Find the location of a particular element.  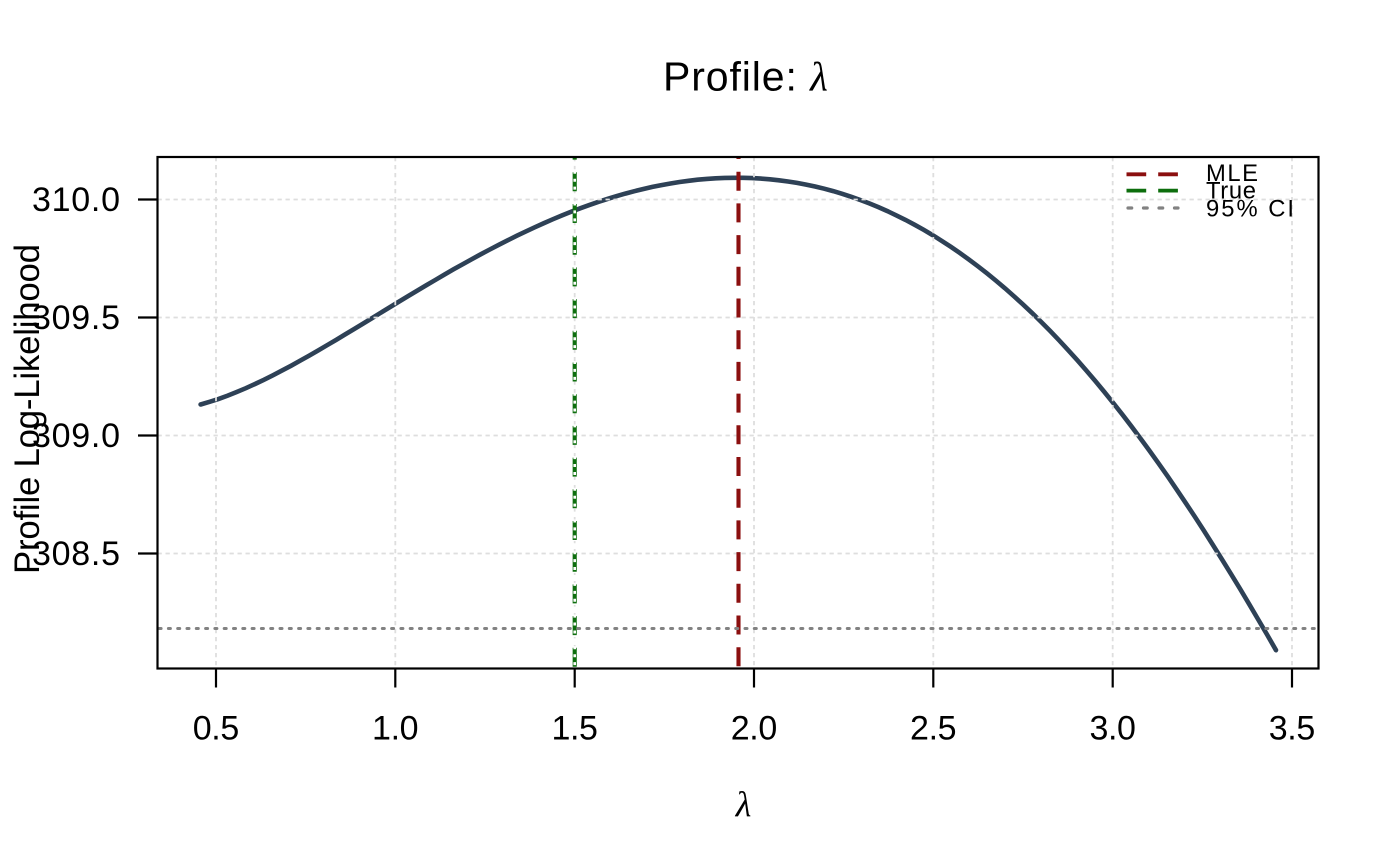

svg-text: 310.0 is located at coordinates (76, 200).